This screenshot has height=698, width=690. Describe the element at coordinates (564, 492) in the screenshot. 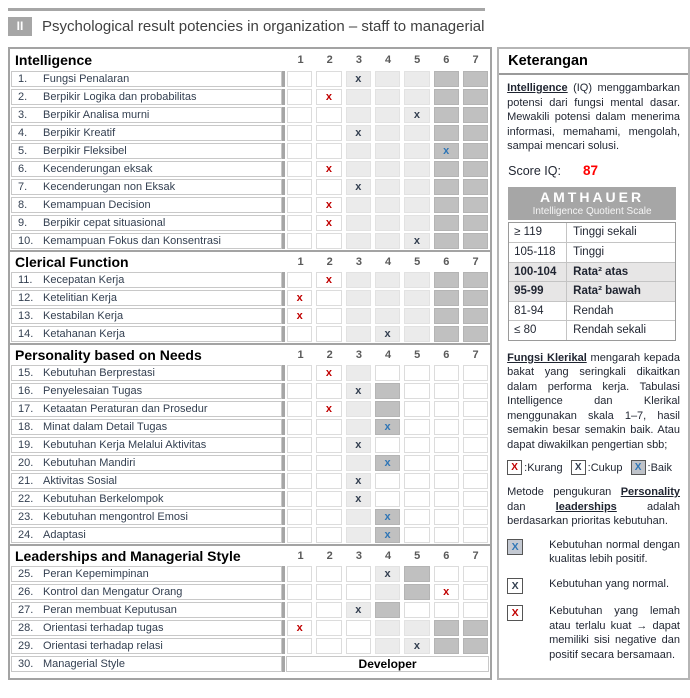

I see `text-run: Metode pengukuran` at that location.